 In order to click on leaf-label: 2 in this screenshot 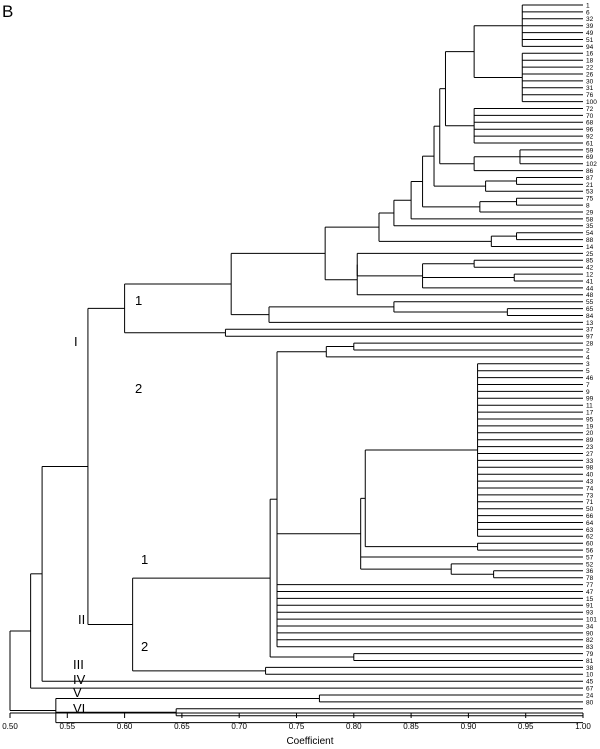, I will do `click(588, 350)`.